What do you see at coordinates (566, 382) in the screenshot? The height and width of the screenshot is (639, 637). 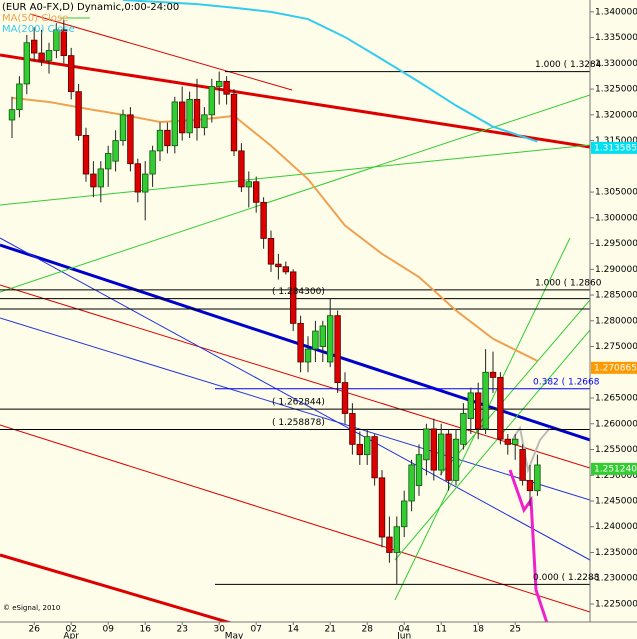 I see `level-label: 0.382 ( 1.2668` at bounding box center [566, 382].